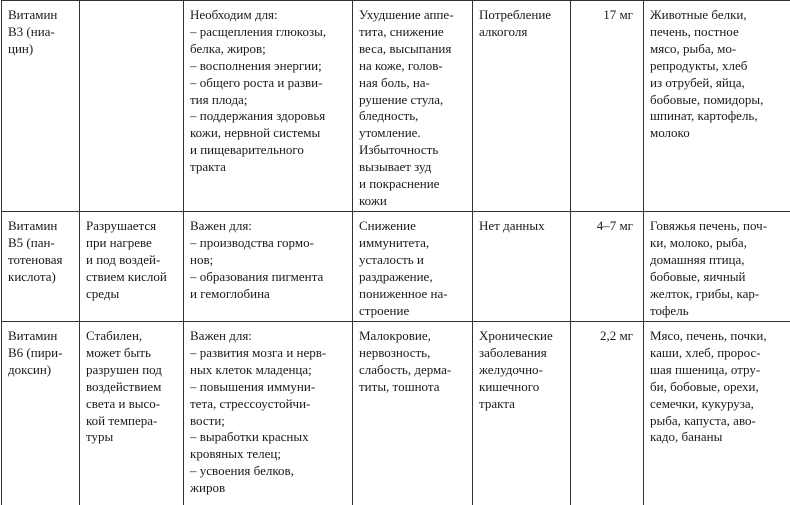 This screenshot has height=505, width=790. Describe the element at coordinates (103, 293) in the screenshot. I see `cell-line: среды` at that location.